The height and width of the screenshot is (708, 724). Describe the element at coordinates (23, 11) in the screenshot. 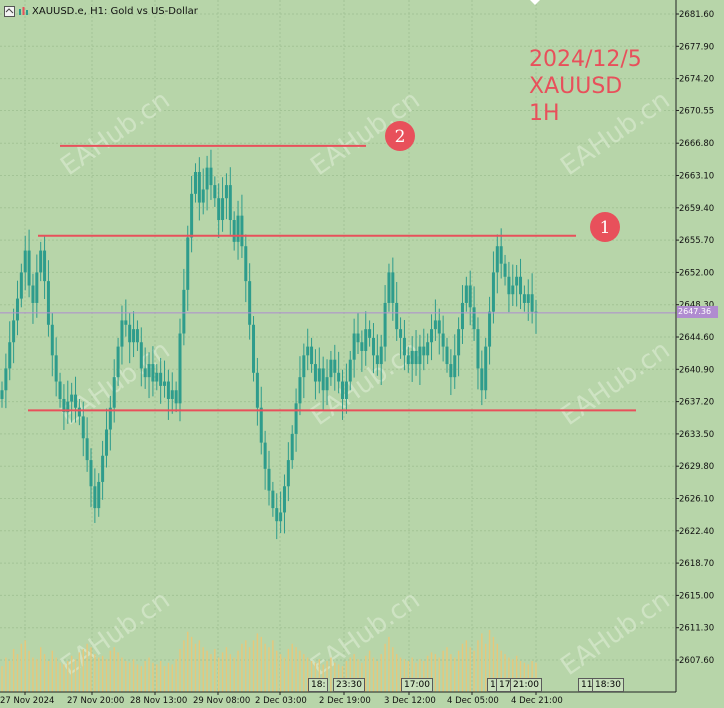

I see `chart-type-icon` at that location.